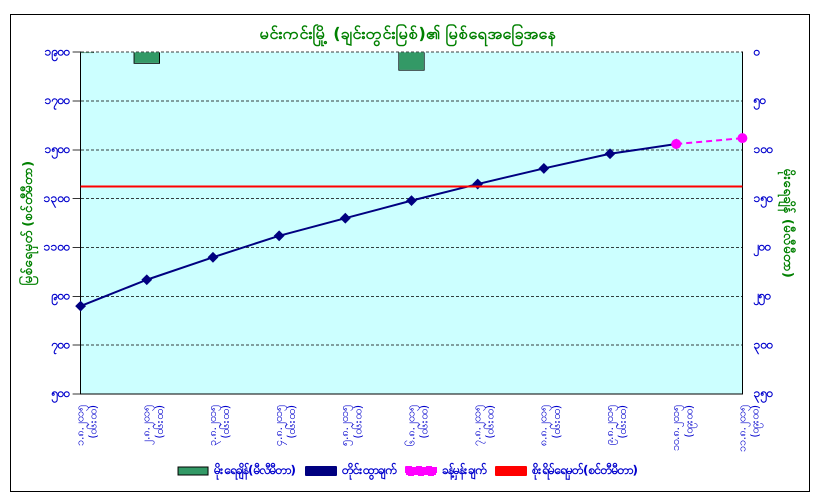 This screenshot has height=496, width=820. Describe the element at coordinates (616, 425) in the screenshot. I see `x-tick-label: ၉.၈.၂၀၁၅ (၀၆း၀၀)` at that location.